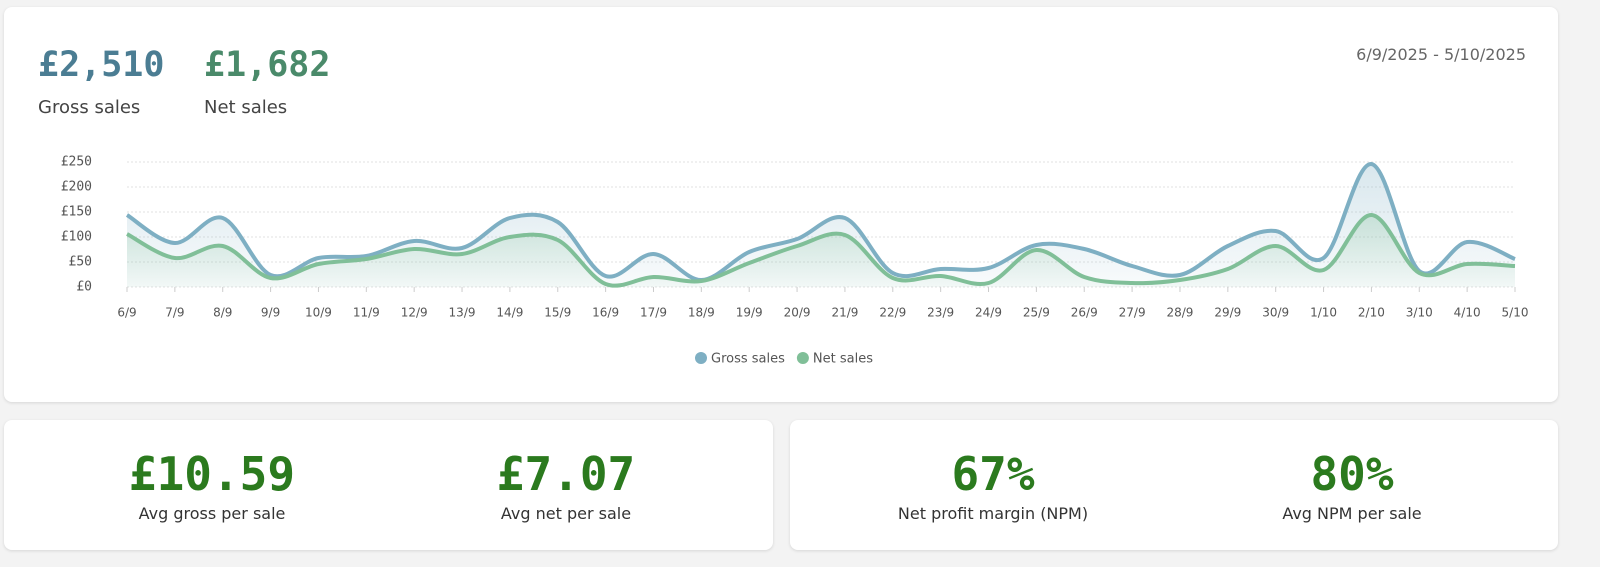 This screenshot has height=567, width=1600. What do you see at coordinates (246, 107) in the screenshot?
I see `net-label: Net sales` at bounding box center [246, 107].